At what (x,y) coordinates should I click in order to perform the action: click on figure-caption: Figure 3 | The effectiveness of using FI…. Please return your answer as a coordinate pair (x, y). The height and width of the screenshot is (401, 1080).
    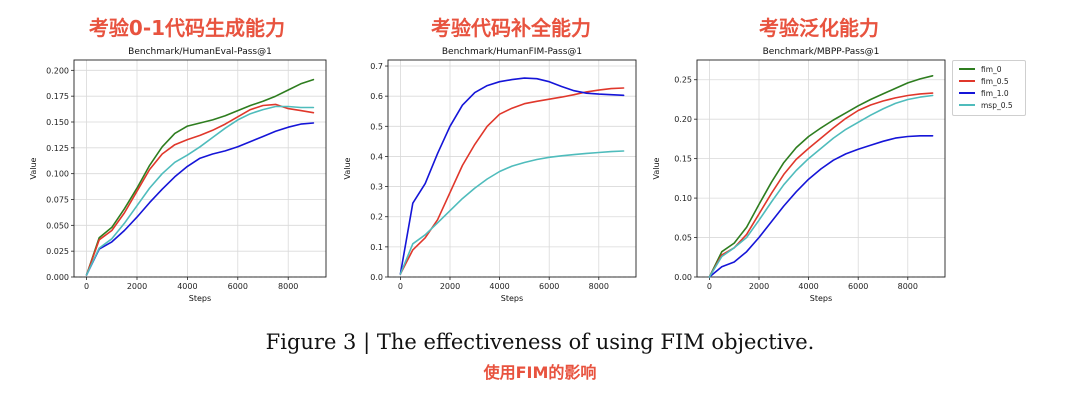
    Looking at the image, I should click on (540, 342).